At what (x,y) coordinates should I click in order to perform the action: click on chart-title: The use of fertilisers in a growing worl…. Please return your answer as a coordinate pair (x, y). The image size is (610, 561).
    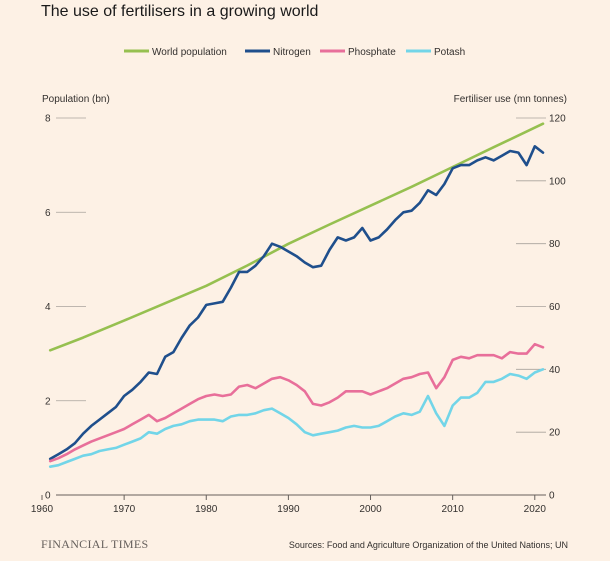
    Looking at the image, I should click on (180, 11).